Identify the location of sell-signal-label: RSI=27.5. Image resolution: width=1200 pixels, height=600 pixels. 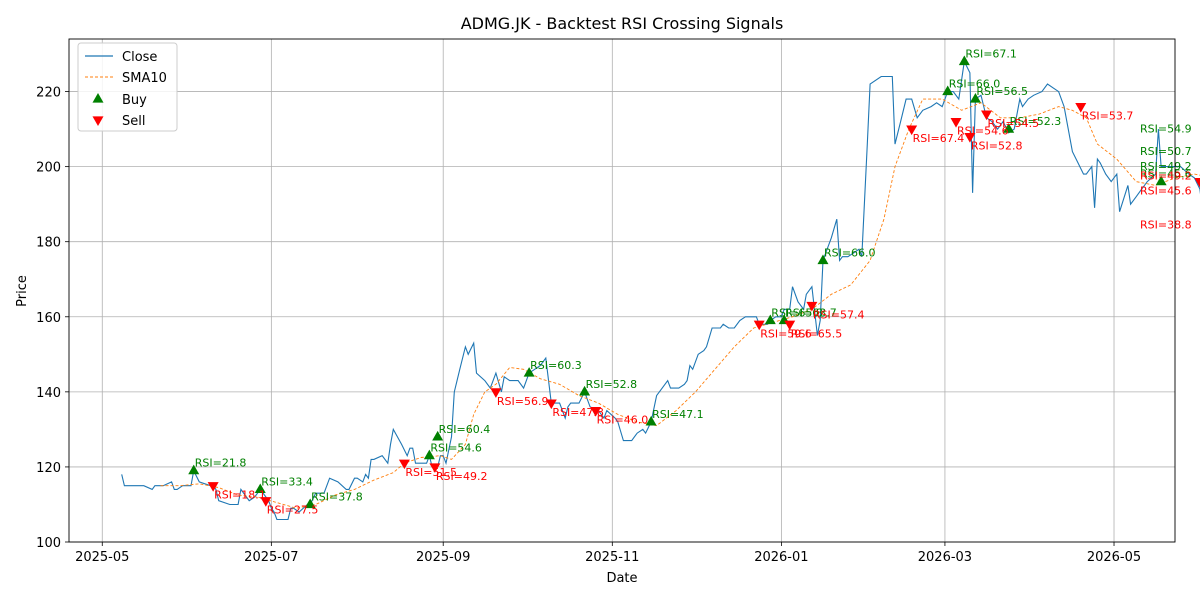
(293, 510).